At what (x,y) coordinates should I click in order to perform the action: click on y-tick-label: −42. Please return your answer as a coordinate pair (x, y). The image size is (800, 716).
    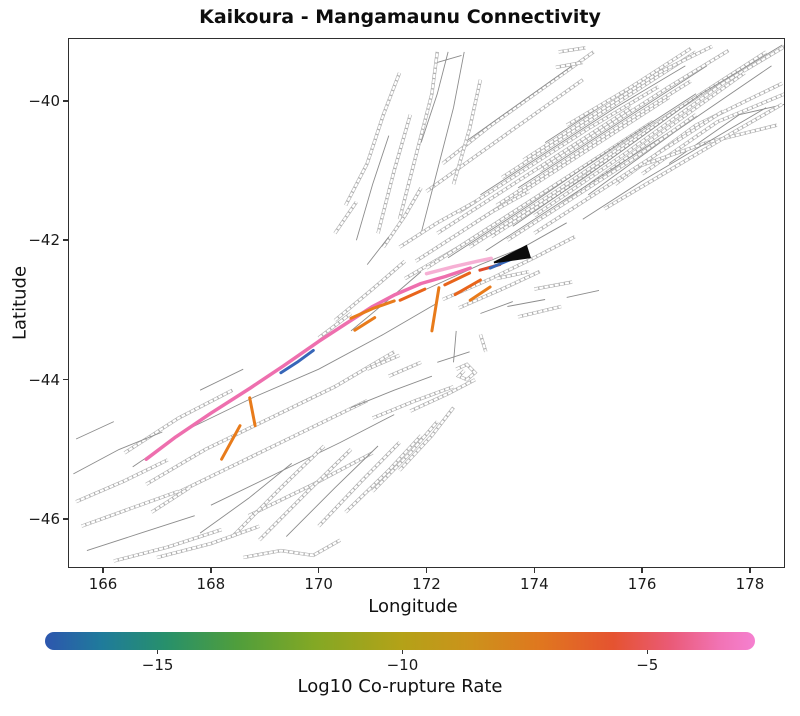
    Looking at the image, I should click on (44, 240).